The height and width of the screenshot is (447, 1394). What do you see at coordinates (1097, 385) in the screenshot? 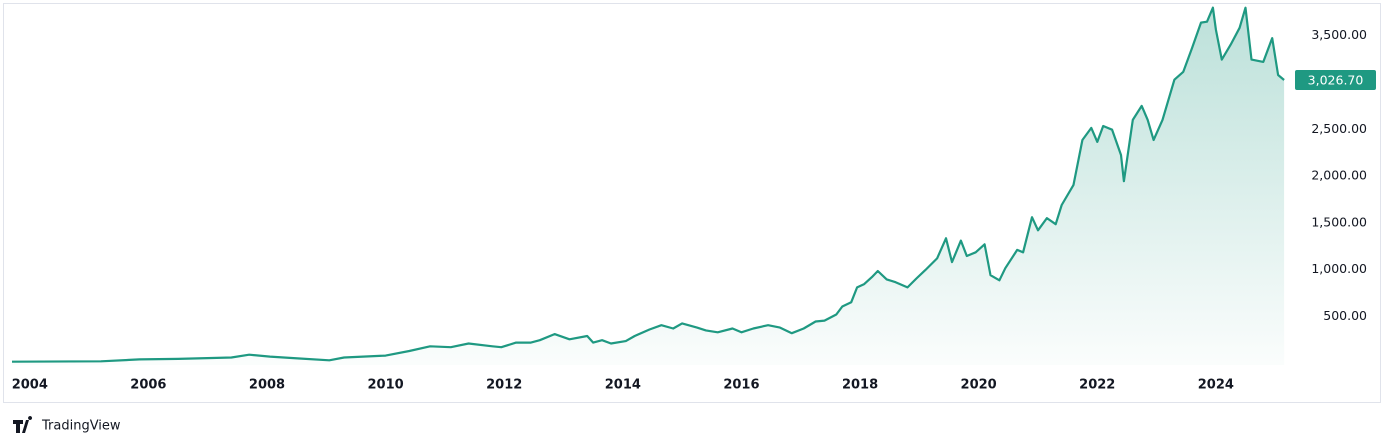
I see `x-tick-label: 2022` at bounding box center [1097, 385].